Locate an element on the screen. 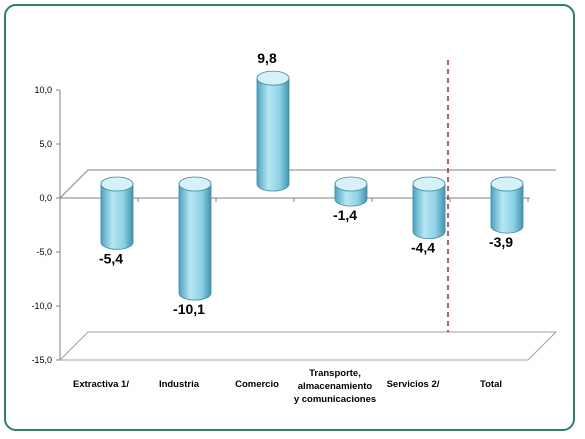 Image resolution: width=585 pixels, height=439 pixels. category-label: Extractiva 1/ is located at coordinates (101, 384).